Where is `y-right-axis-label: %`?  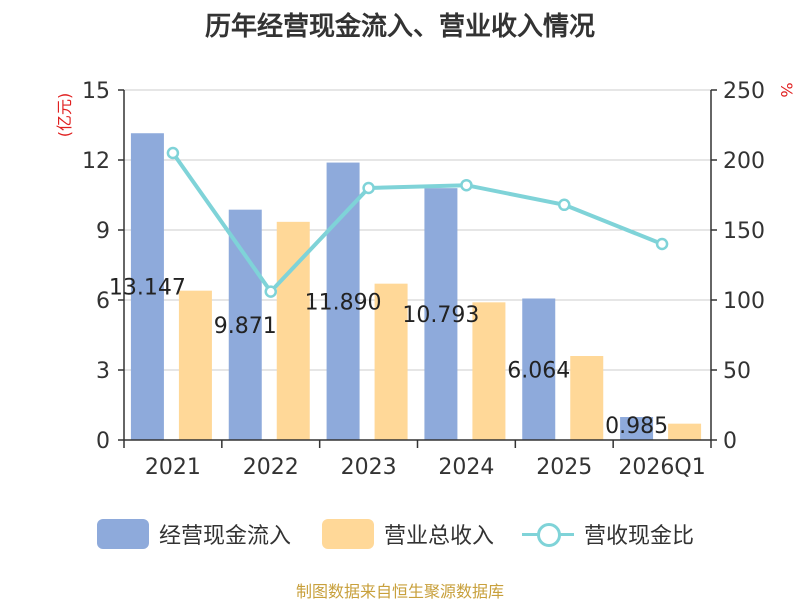 y-right-axis-label: % is located at coordinates (786, 89).